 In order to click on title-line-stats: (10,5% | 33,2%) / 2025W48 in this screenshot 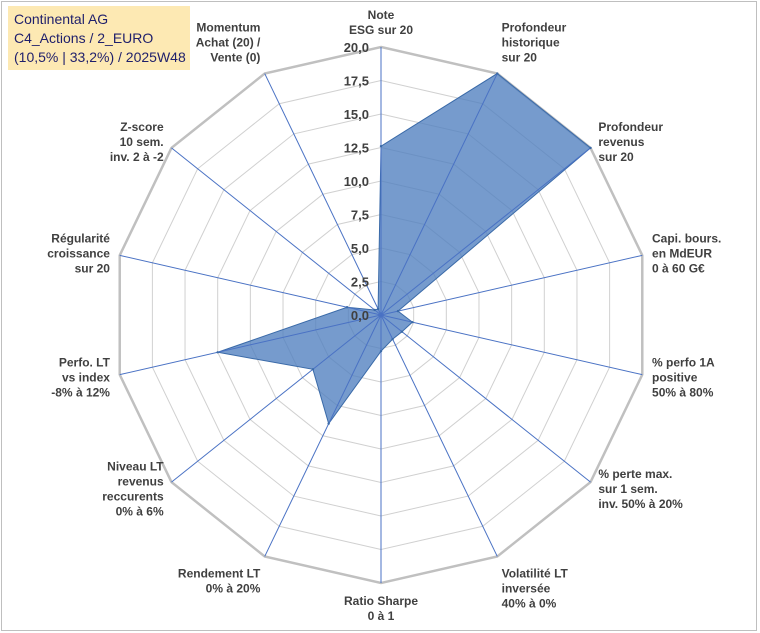, I will do `click(100, 57)`.